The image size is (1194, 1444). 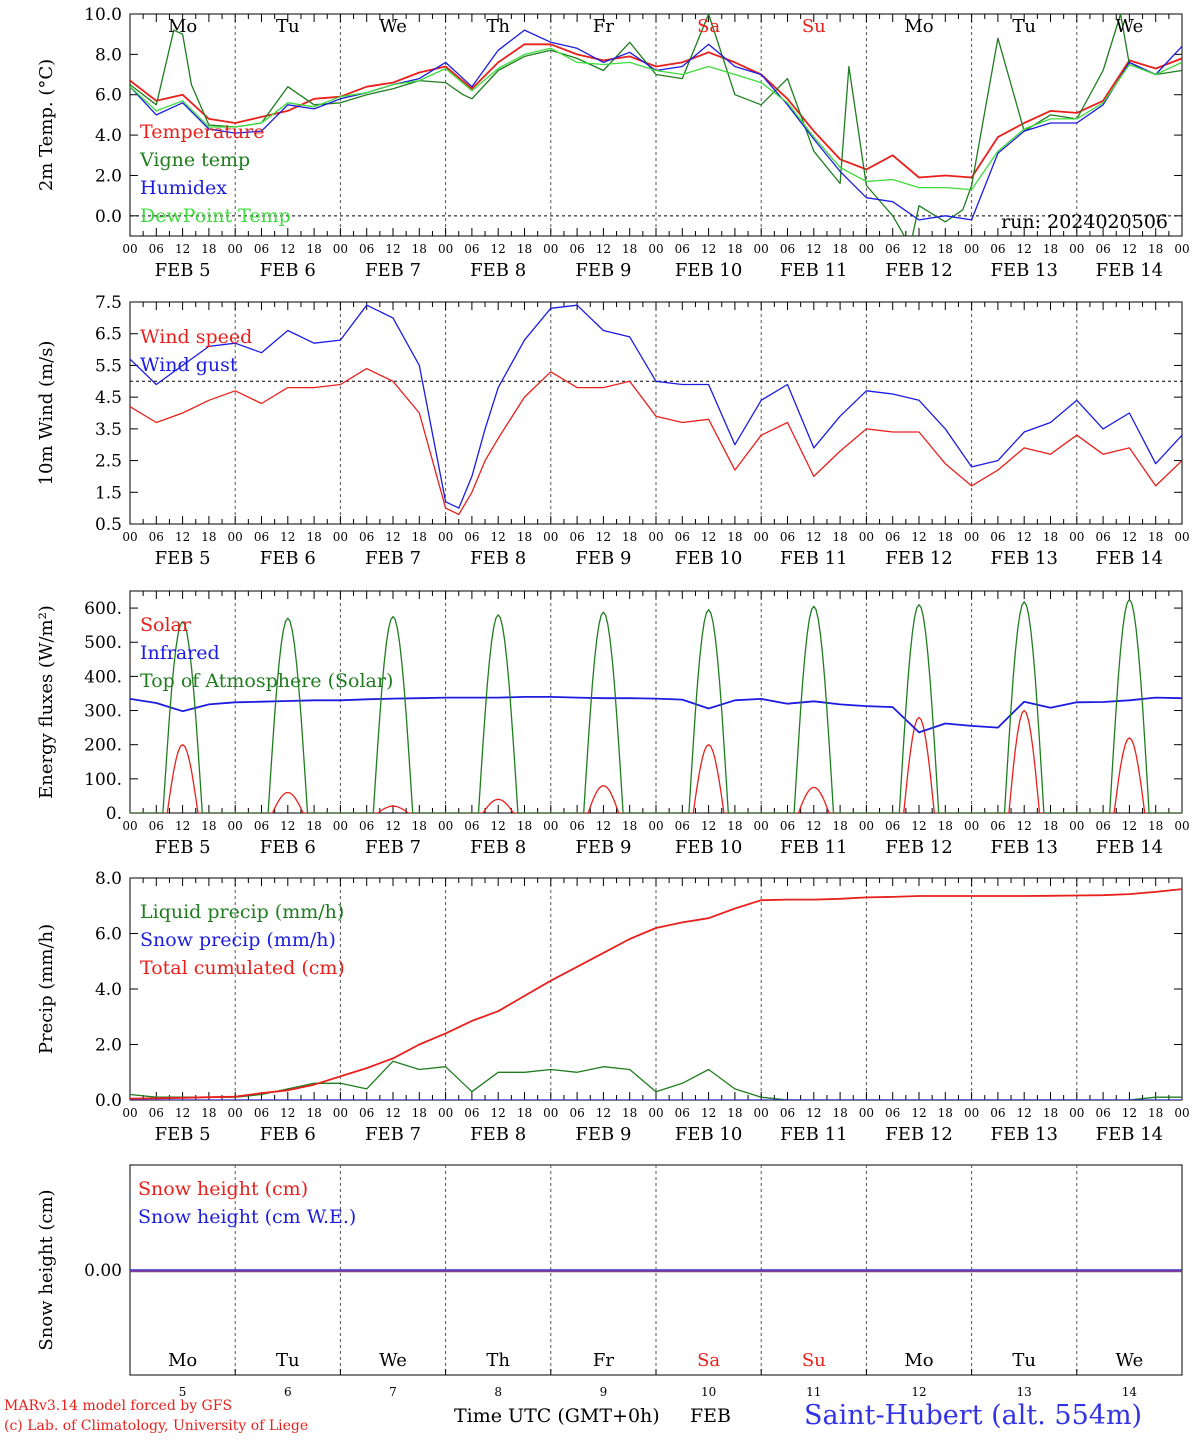 I want to click on y-tick-label: 0.0, so click(x=108, y=1101).